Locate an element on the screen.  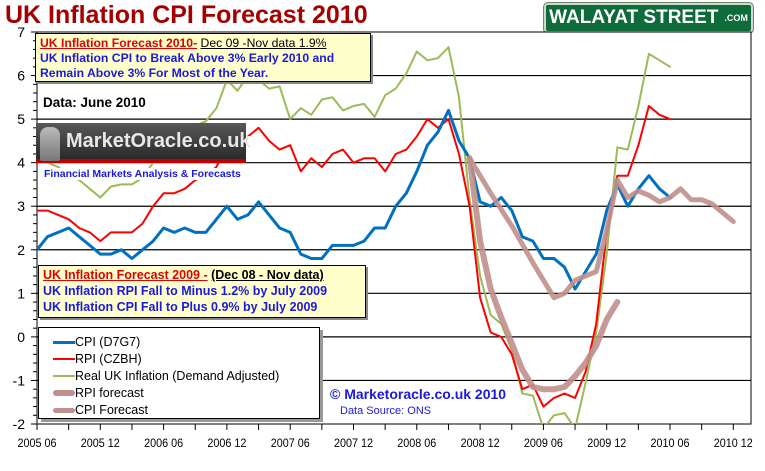
brand-suffix: .COM is located at coordinates (736, 18).